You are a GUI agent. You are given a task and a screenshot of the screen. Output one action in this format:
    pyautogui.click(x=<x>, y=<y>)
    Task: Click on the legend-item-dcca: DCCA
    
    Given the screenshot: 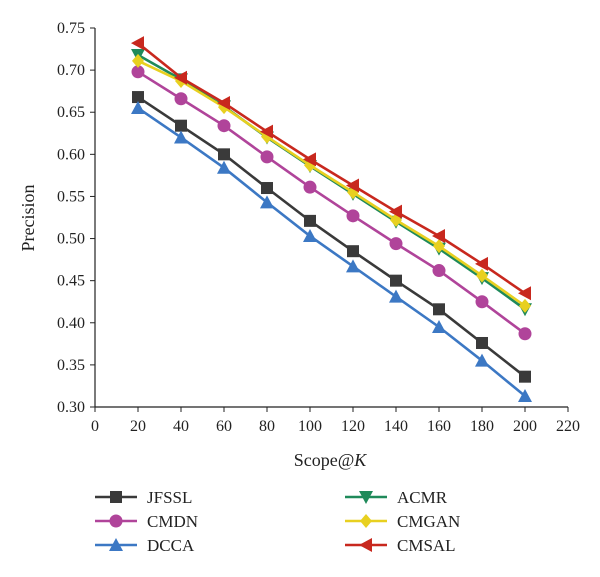 What is the action you would take?
    pyautogui.click(x=145, y=545)
    